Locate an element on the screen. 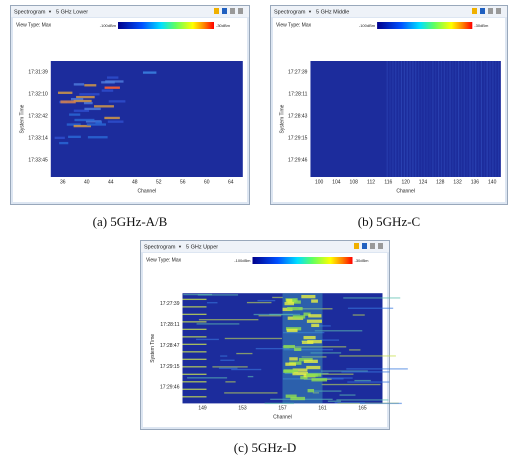 The image size is (513, 468). x-tick-label: 60 is located at coordinates (207, 182).